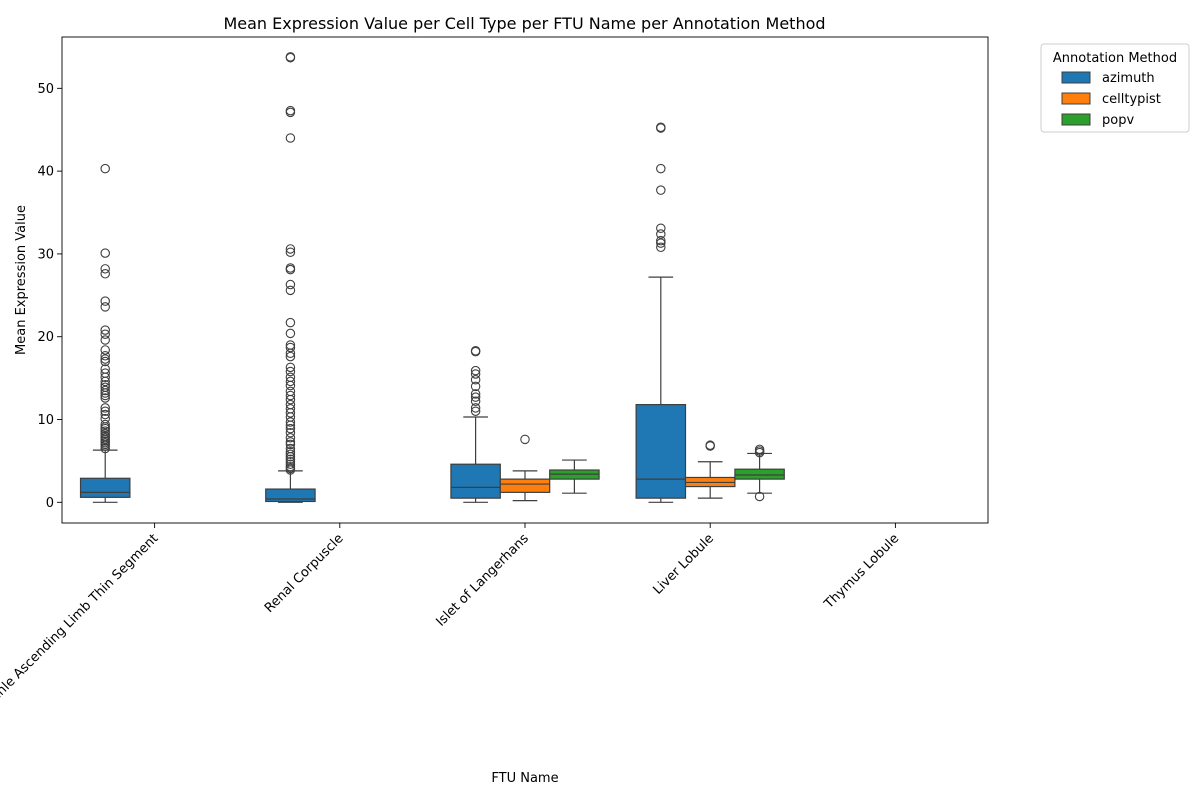  What do you see at coordinates (1118, 120) in the screenshot?
I see `legend-label-popv: popv` at bounding box center [1118, 120].